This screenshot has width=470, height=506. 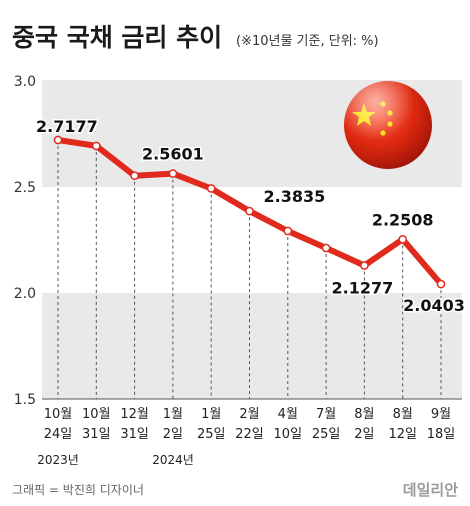 I want to click on y-tick: 3.0, so click(x=25, y=82).